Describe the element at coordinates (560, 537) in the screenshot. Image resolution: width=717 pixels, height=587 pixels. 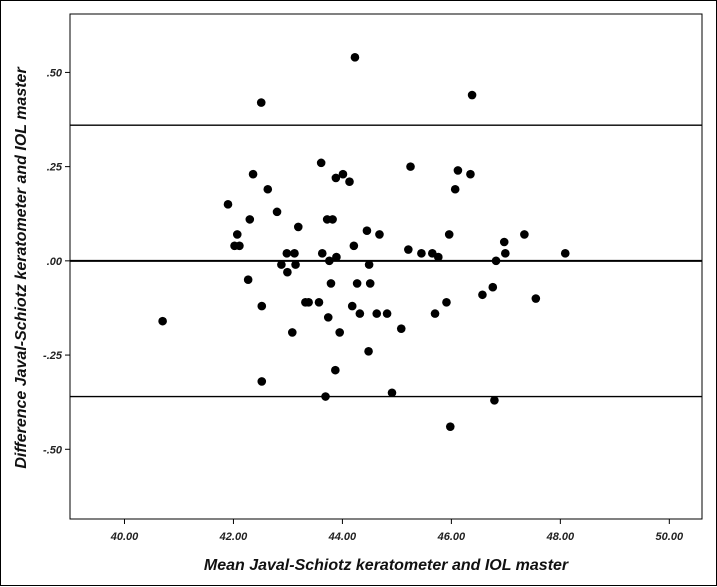
I see `x-tick-label: 48.00` at that location.